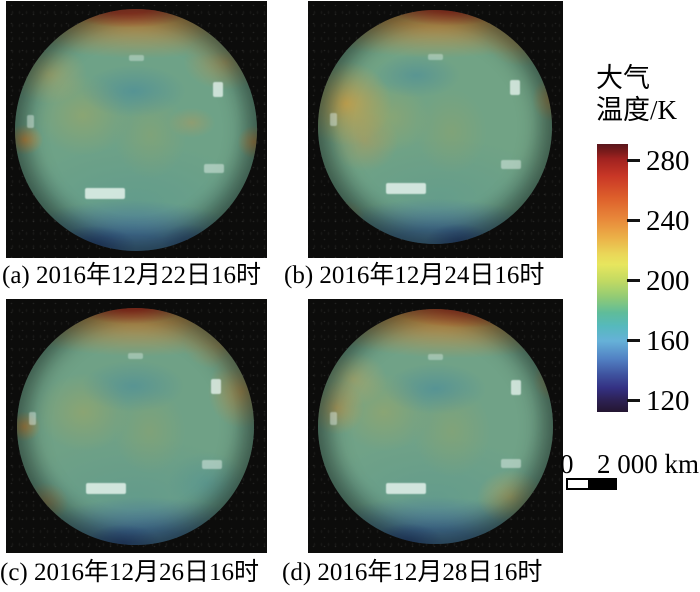  I want to click on colorbar-tick-label: 160, so click(668, 341).